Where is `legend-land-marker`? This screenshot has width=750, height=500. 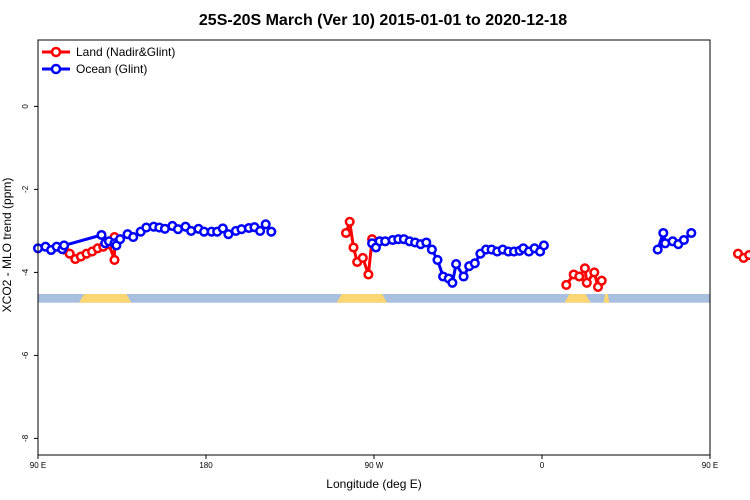
legend-land-marker is located at coordinates (56, 52).